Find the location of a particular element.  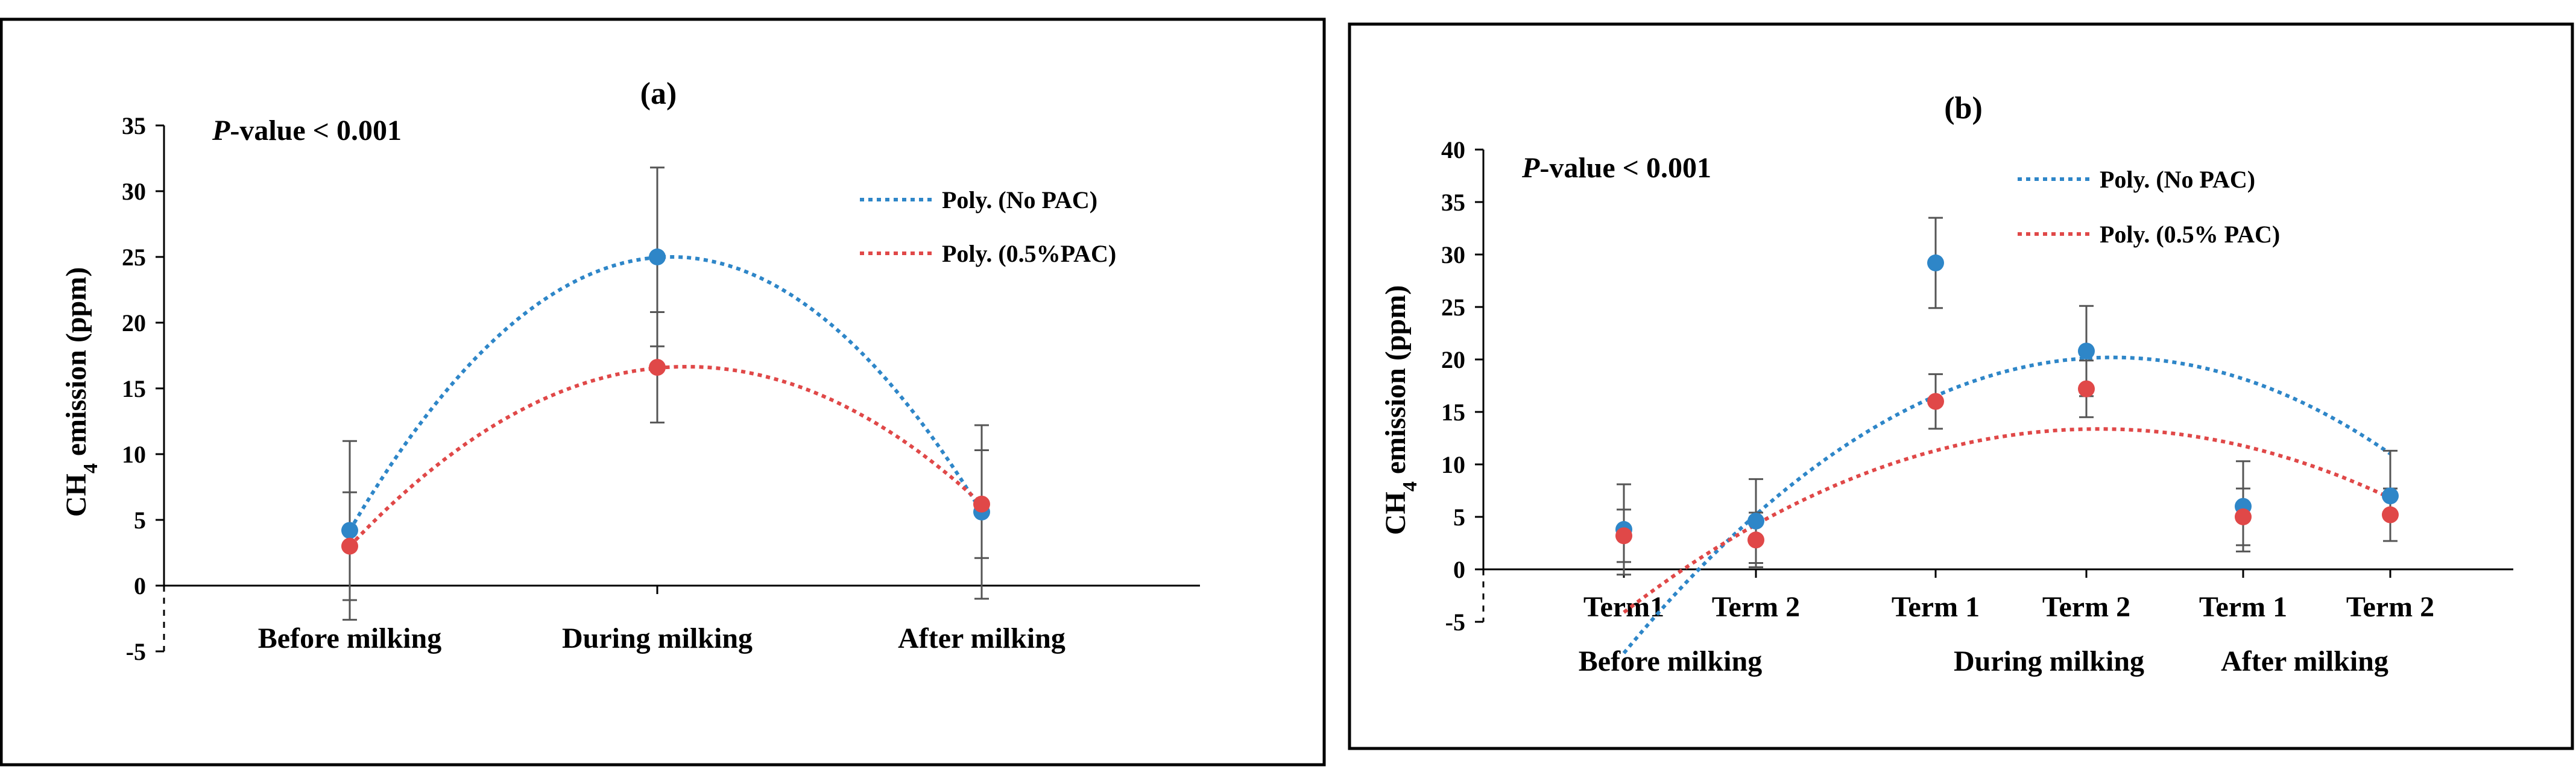

panel-b-x-group-label: Before milking is located at coordinates (1670, 661).